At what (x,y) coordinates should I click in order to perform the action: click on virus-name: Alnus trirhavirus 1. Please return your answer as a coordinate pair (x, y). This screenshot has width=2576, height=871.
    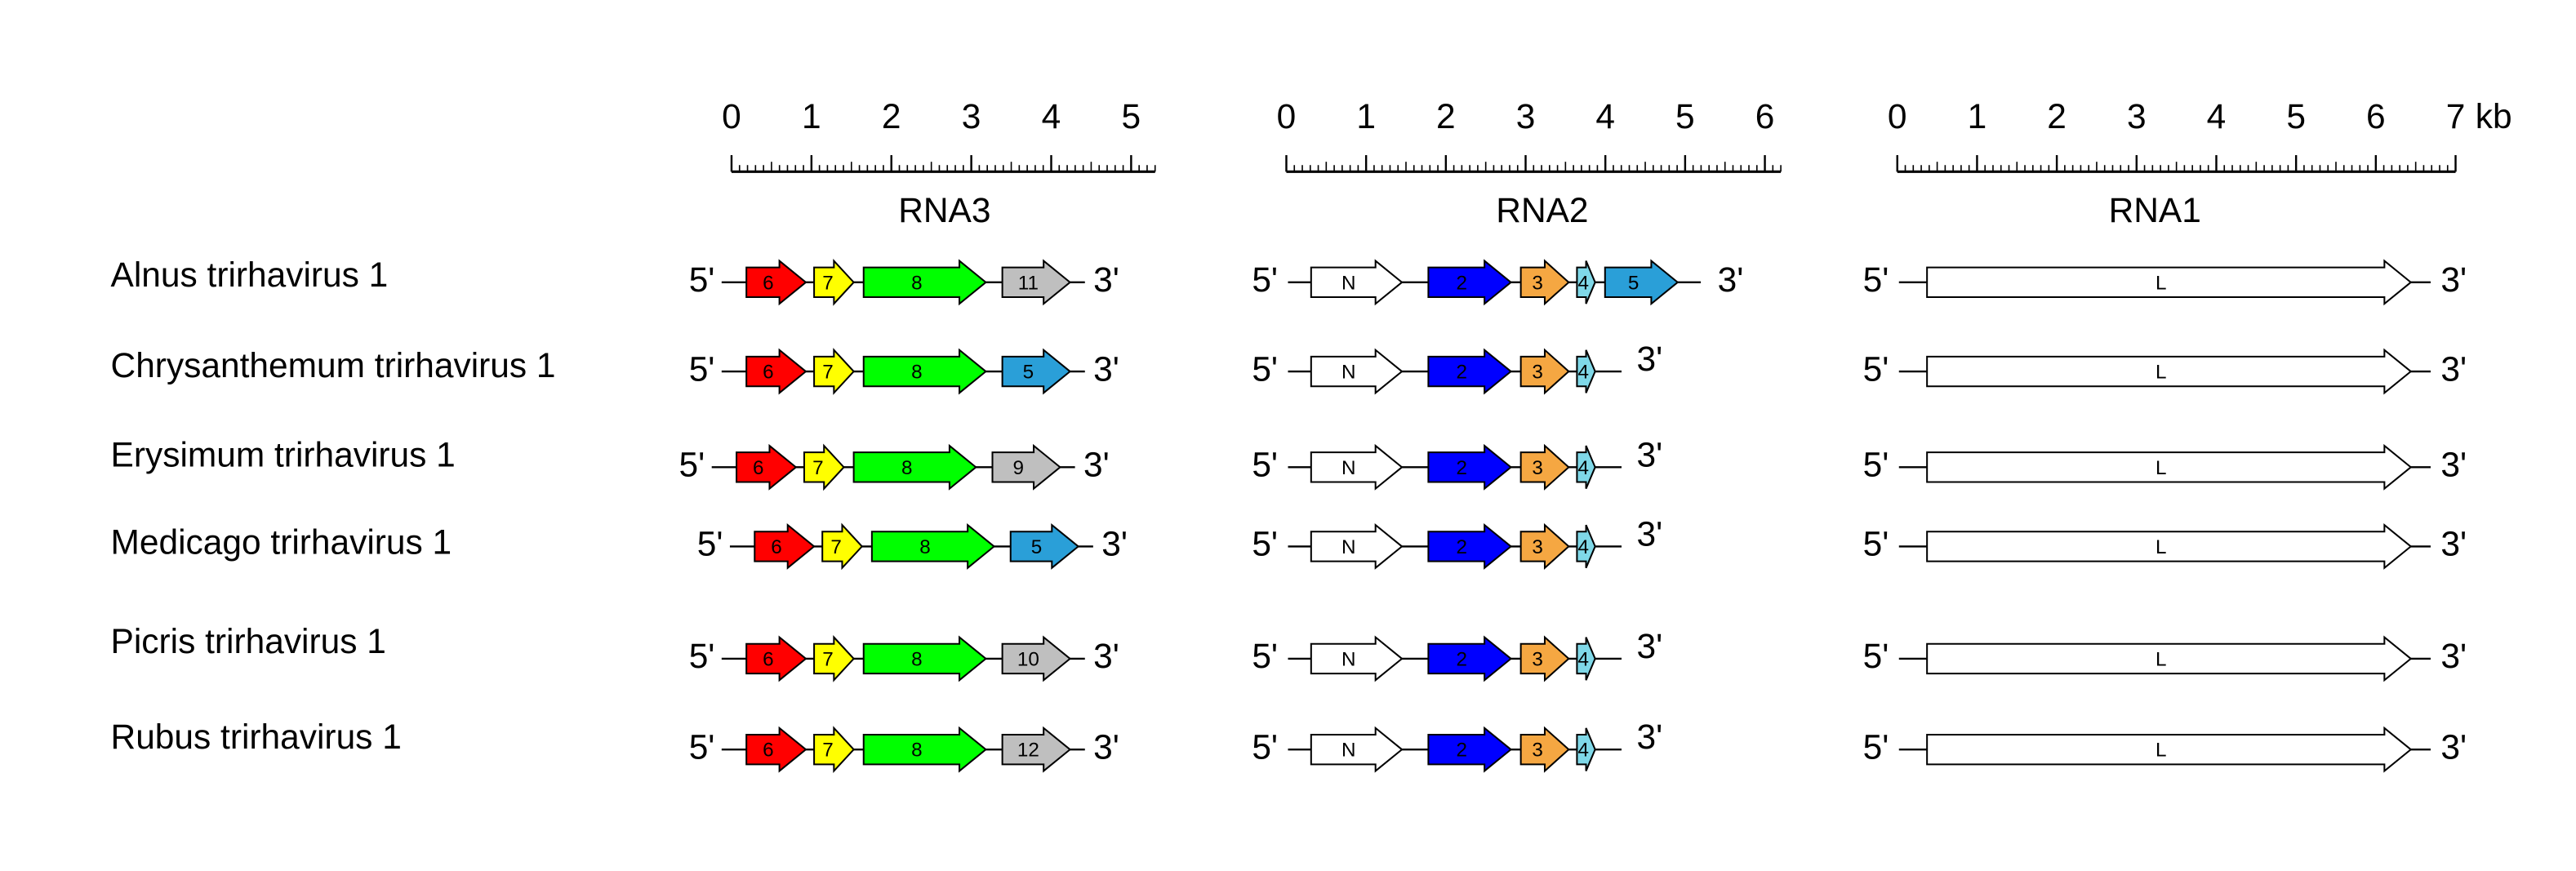
    Looking at the image, I should click on (250, 275).